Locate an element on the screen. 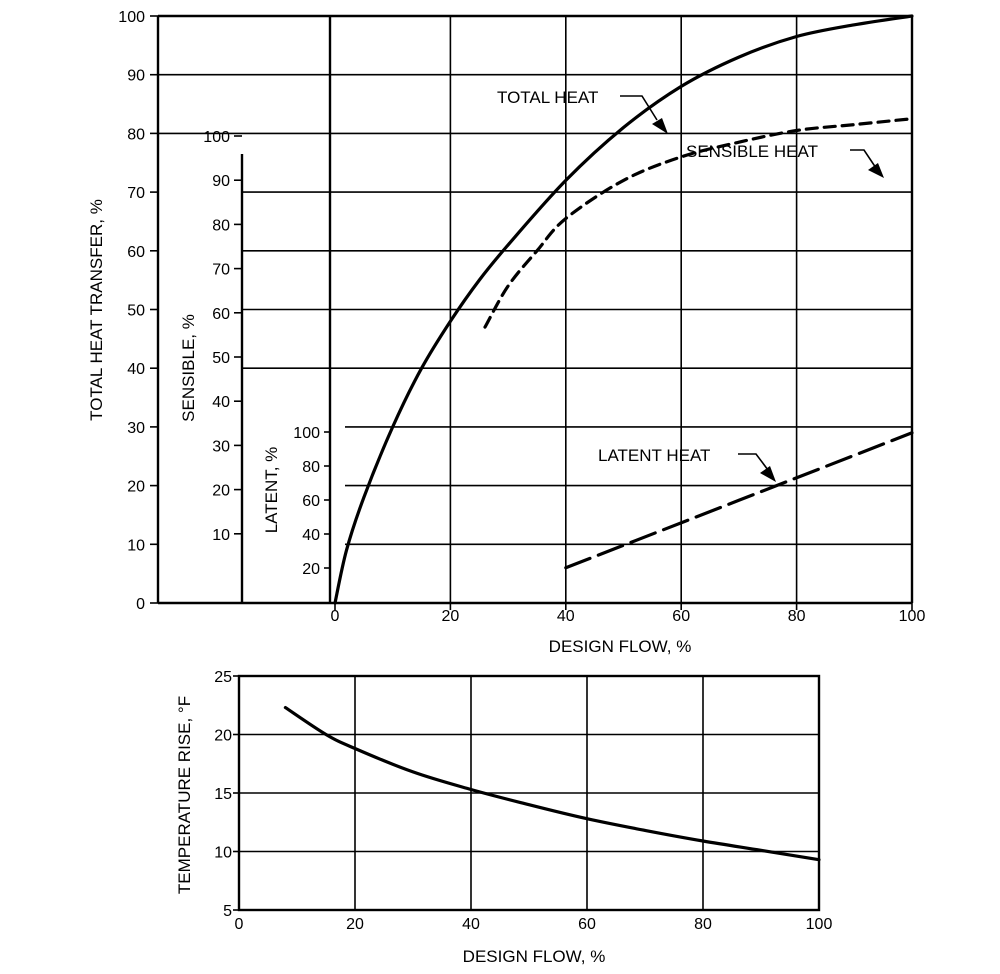 This screenshot has width=1000, height=974. series-sensible-heat-line is located at coordinates (698, 223).